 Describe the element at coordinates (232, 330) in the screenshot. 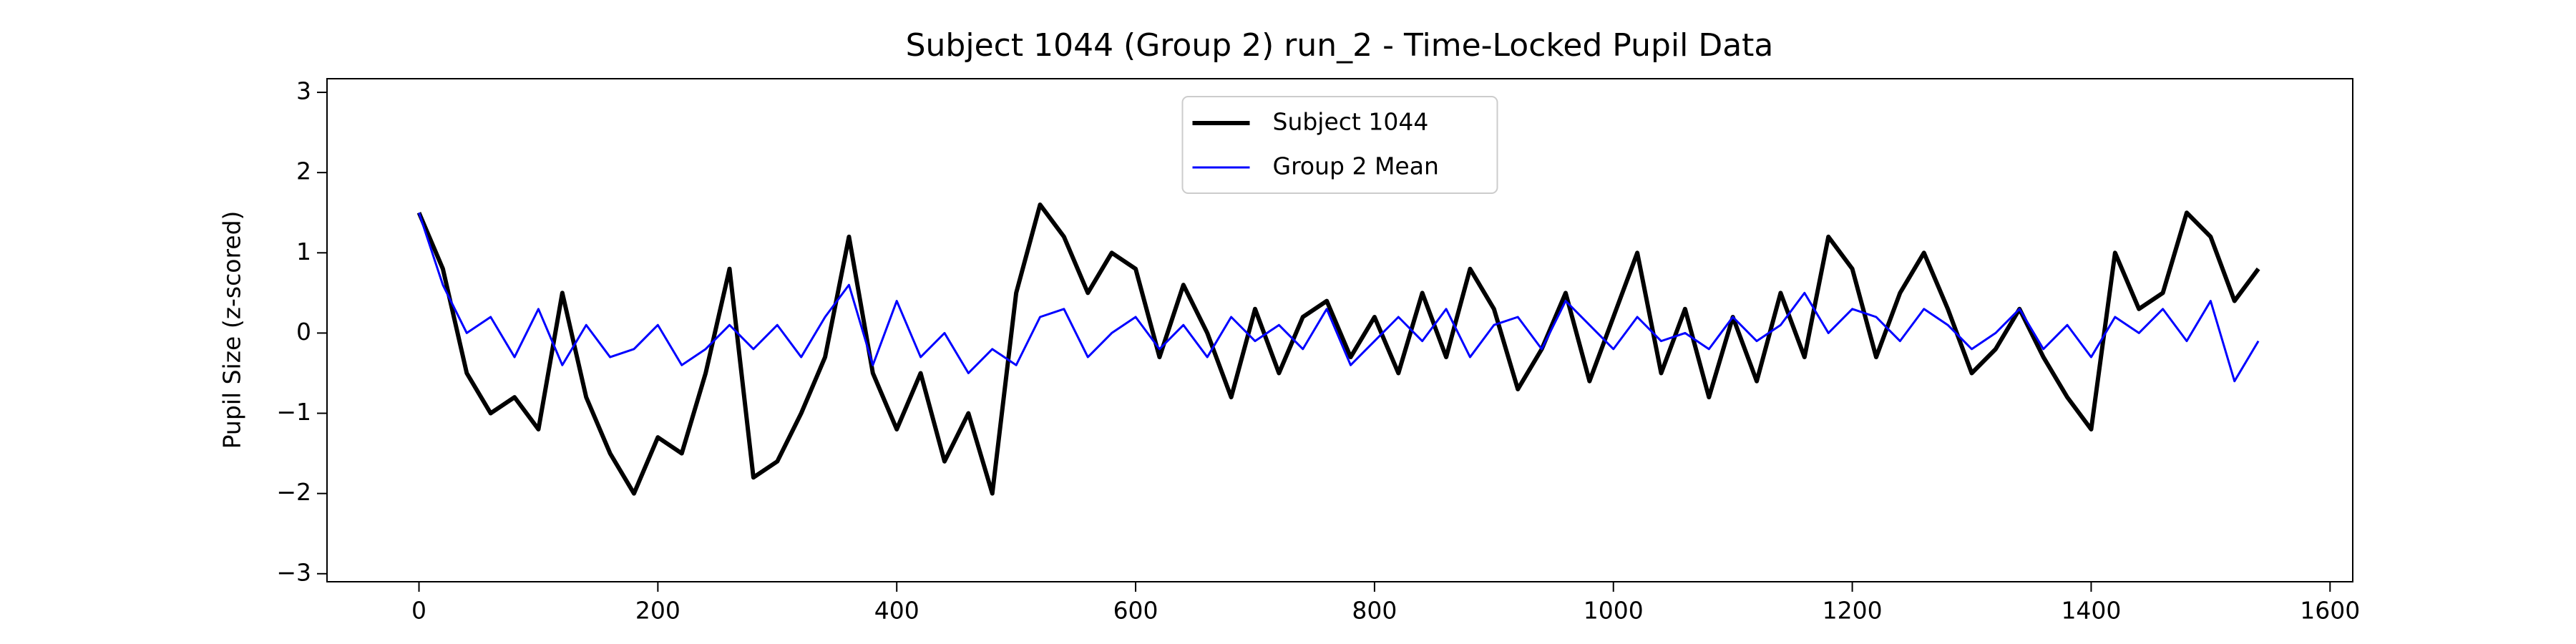

I see `y-axis-label: Pupil Size (z-scored)` at that location.